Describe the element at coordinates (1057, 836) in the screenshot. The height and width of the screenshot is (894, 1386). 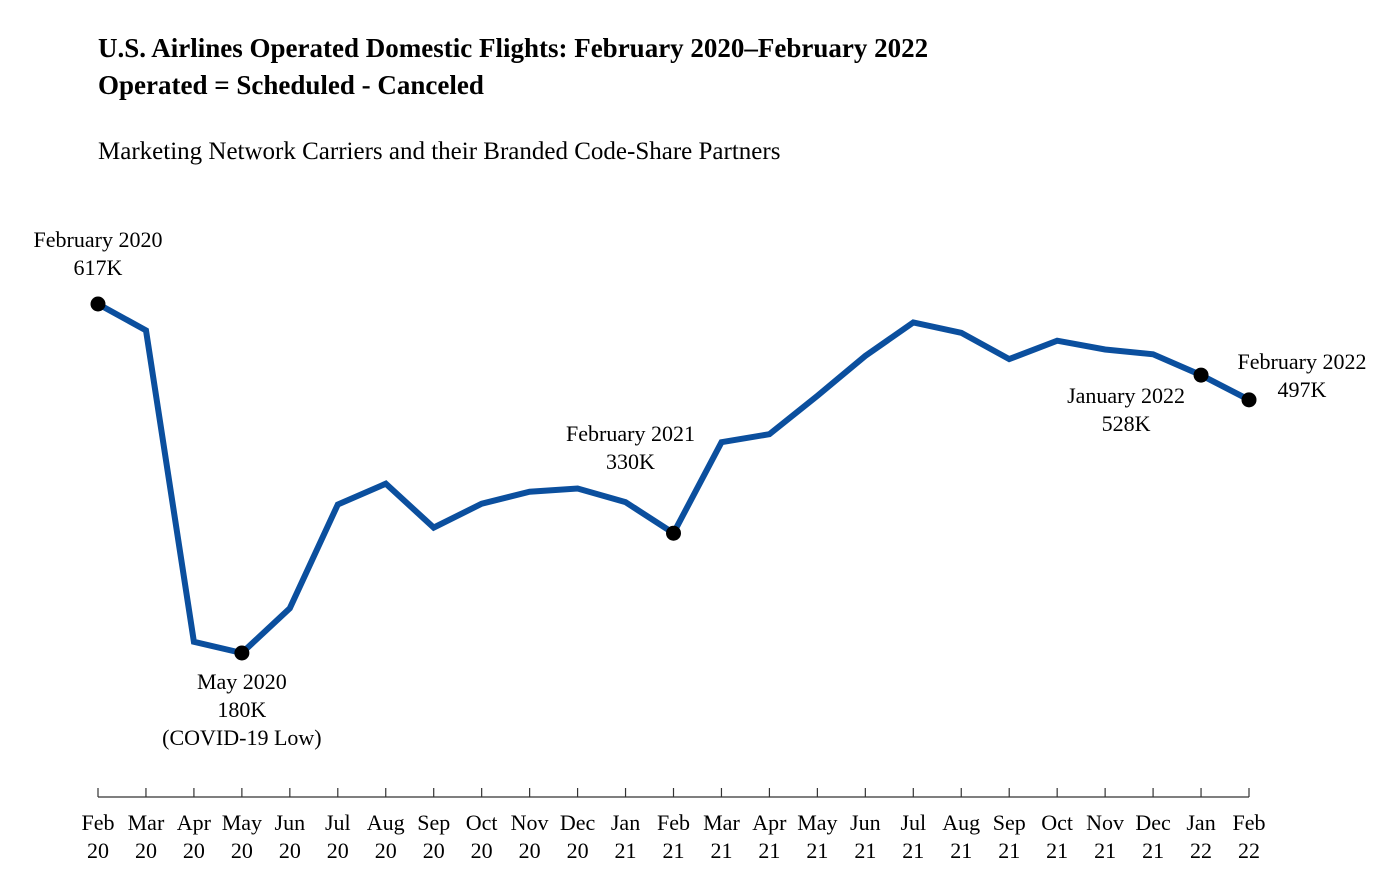
I see `x-tick-label: Oct 21` at that location.